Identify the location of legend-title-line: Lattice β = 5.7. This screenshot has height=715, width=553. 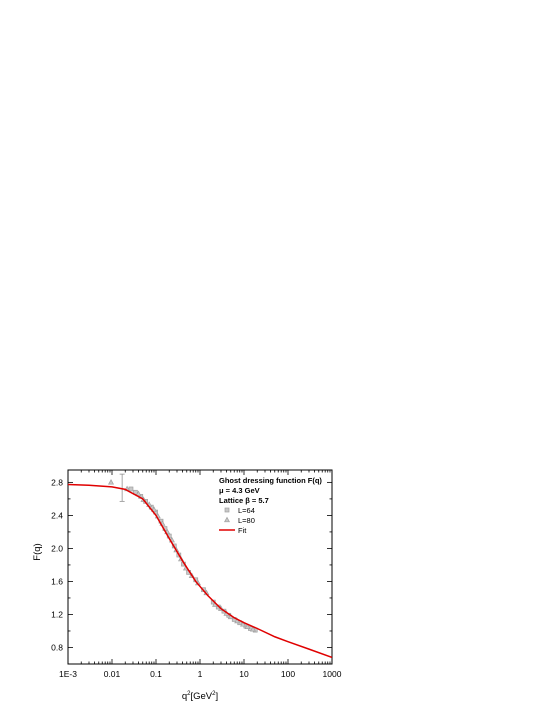
(244, 500).